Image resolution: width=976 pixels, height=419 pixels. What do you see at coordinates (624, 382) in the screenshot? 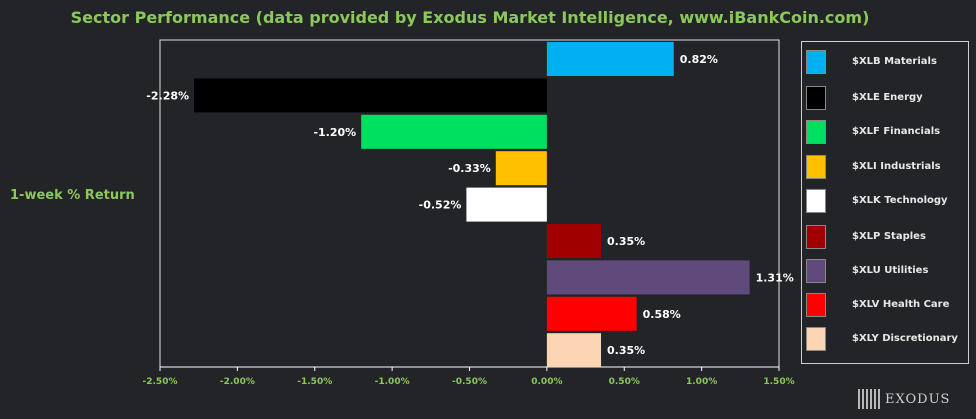
I see `x-tick-label: 0.50%` at bounding box center [624, 382].